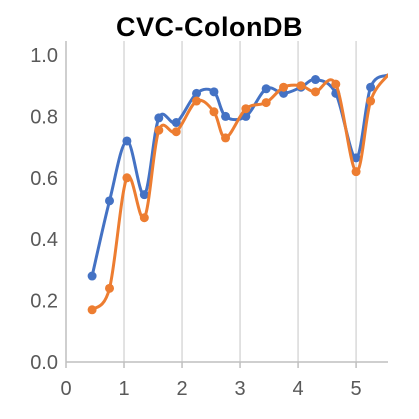 The width and height of the screenshot is (419, 419). What do you see at coordinates (123, 389) in the screenshot?
I see `x-tick-label: 1` at bounding box center [123, 389].